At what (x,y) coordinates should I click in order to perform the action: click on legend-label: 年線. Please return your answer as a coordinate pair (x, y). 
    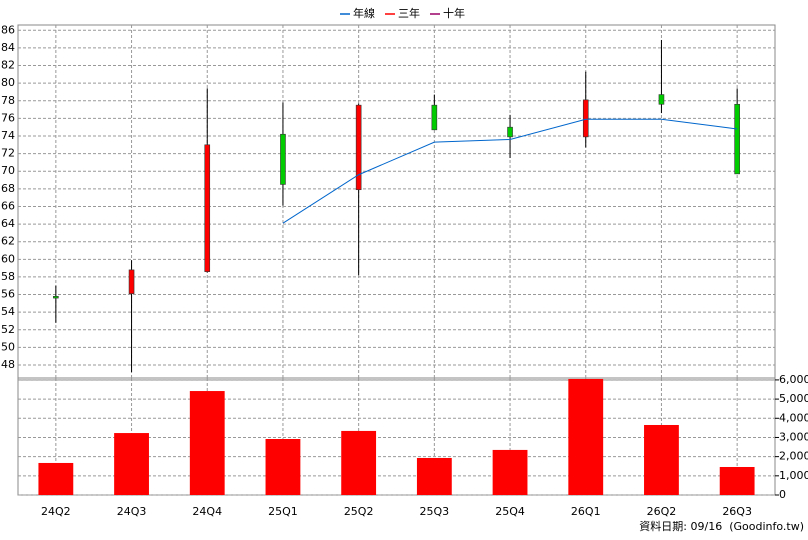
    Looking at the image, I should click on (364, 13).